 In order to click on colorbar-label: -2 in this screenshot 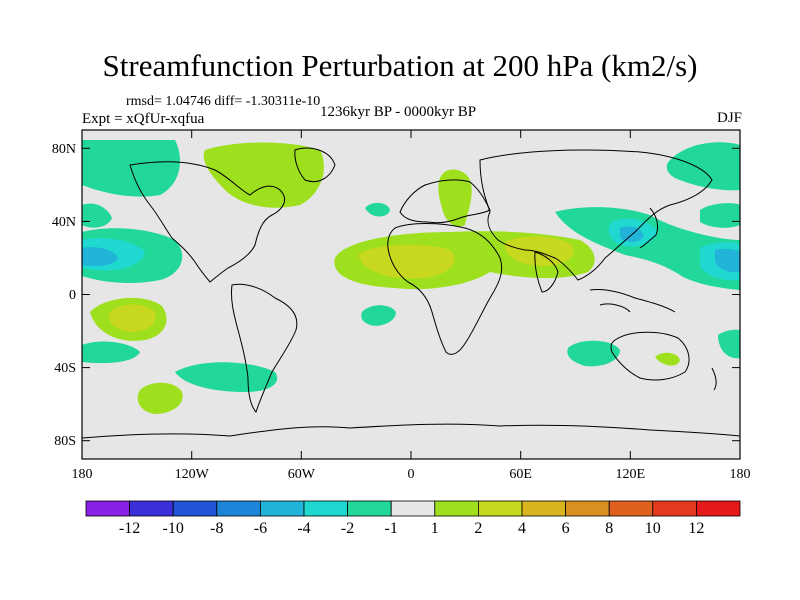, I will do `click(347, 528)`.